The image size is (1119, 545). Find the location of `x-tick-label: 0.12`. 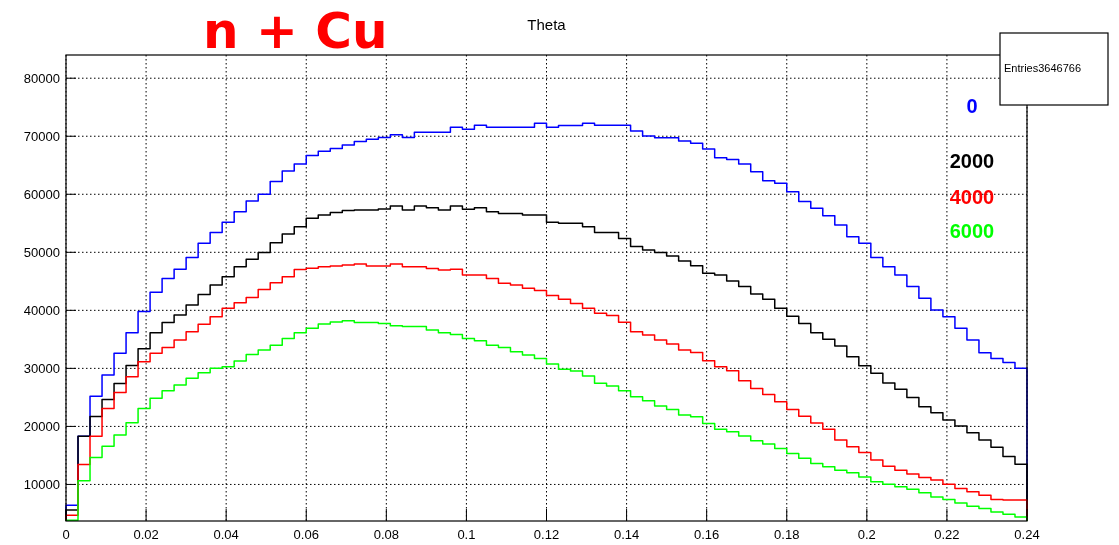

x-tick-label: 0.12 is located at coordinates (546, 534).